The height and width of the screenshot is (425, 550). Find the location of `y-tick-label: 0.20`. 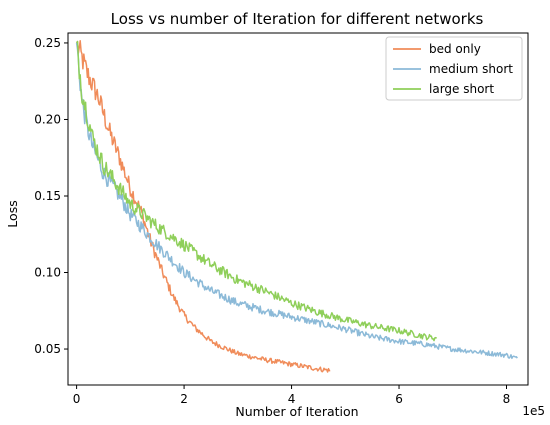

y-tick-label: 0.20 is located at coordinates (47, 119).